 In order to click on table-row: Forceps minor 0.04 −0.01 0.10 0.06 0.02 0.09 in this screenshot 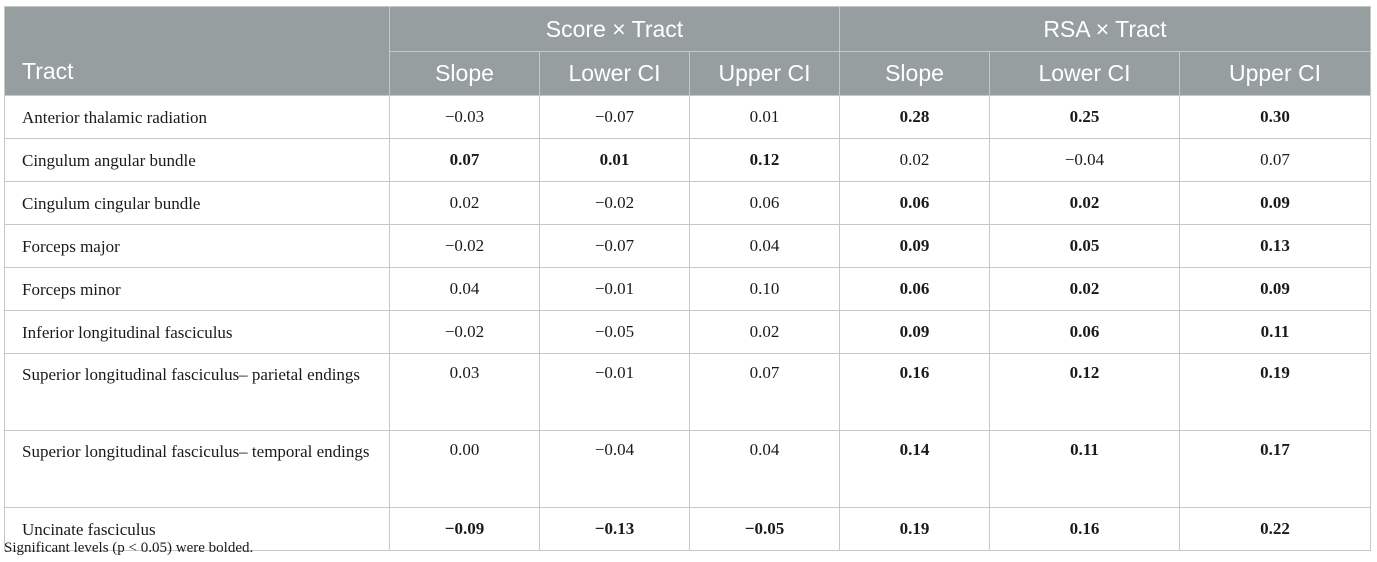, I will do `click(687, 289)`.